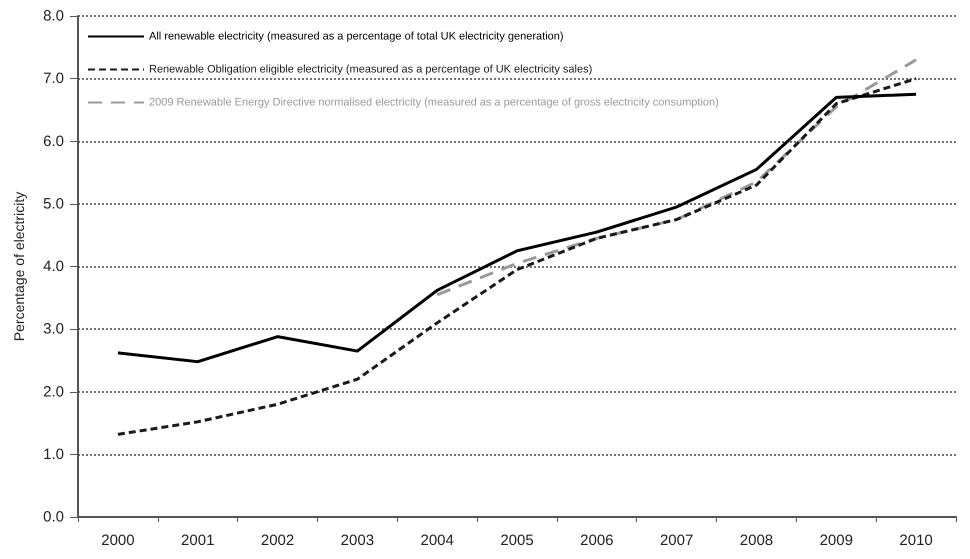  I want to click on text: Renewable Obligation eligible electricity (measured as a percentage of UK electricity sales), so click(370, 70).